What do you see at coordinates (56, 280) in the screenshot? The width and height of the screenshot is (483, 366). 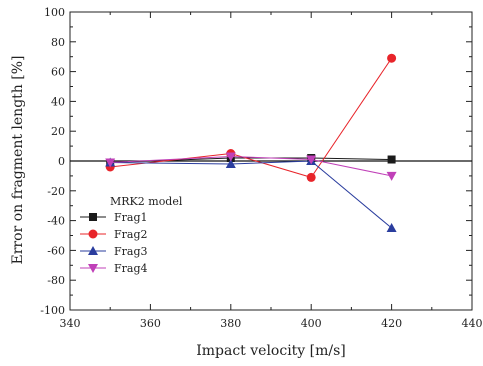 I see `y-tick-label: -80` at bounding box center [56, 280].